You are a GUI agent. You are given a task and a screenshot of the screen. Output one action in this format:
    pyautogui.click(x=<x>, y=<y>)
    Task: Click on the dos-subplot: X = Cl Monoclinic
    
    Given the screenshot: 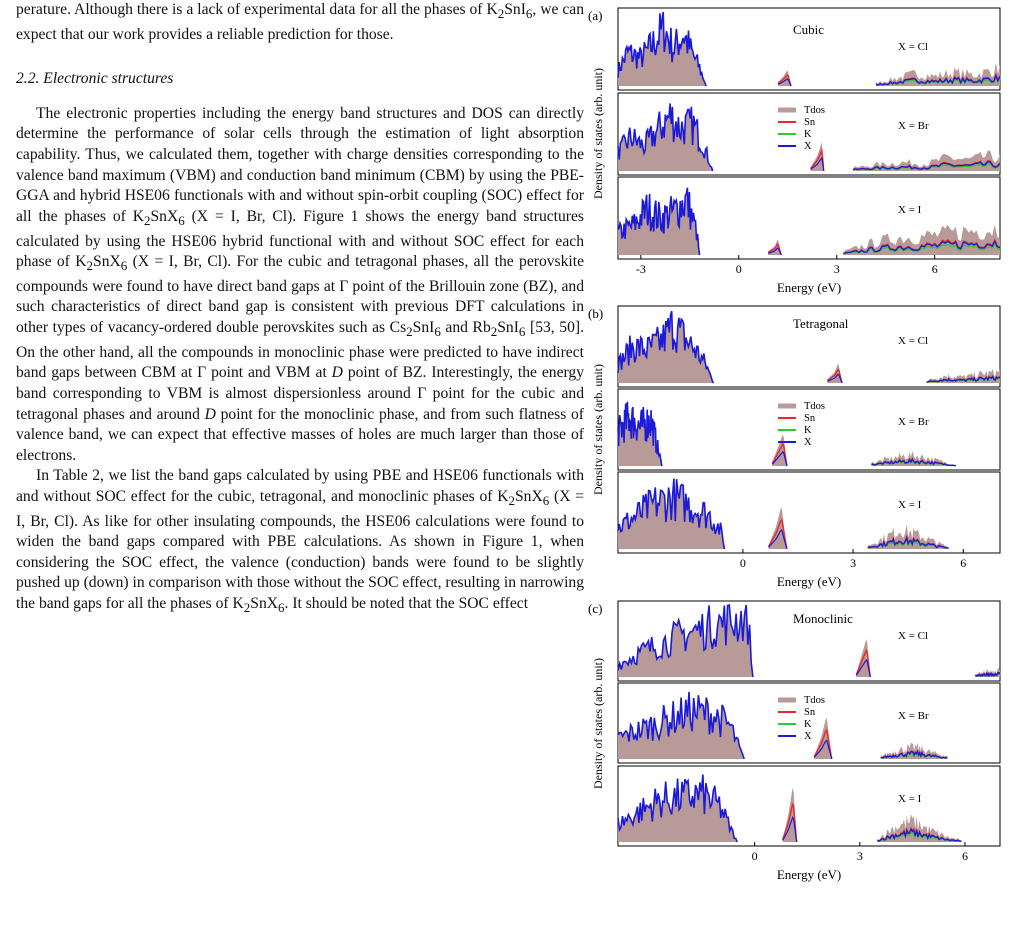 What is the action you would take?
    pyautogui.click(x=809, y=641)
    